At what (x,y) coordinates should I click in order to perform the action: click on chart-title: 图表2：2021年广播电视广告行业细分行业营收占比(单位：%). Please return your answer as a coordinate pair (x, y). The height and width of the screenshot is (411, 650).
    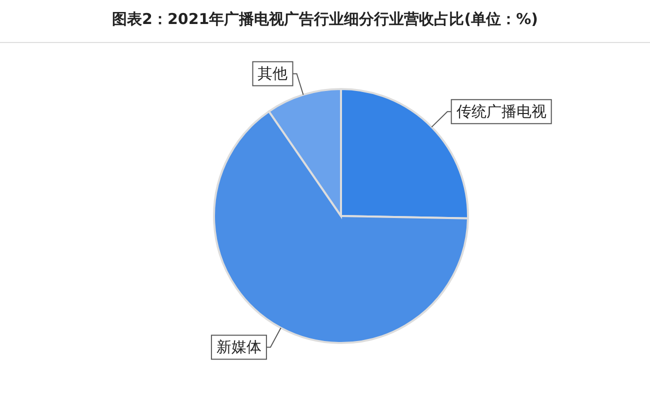
    Looking at the image, I should click on (325, 21).